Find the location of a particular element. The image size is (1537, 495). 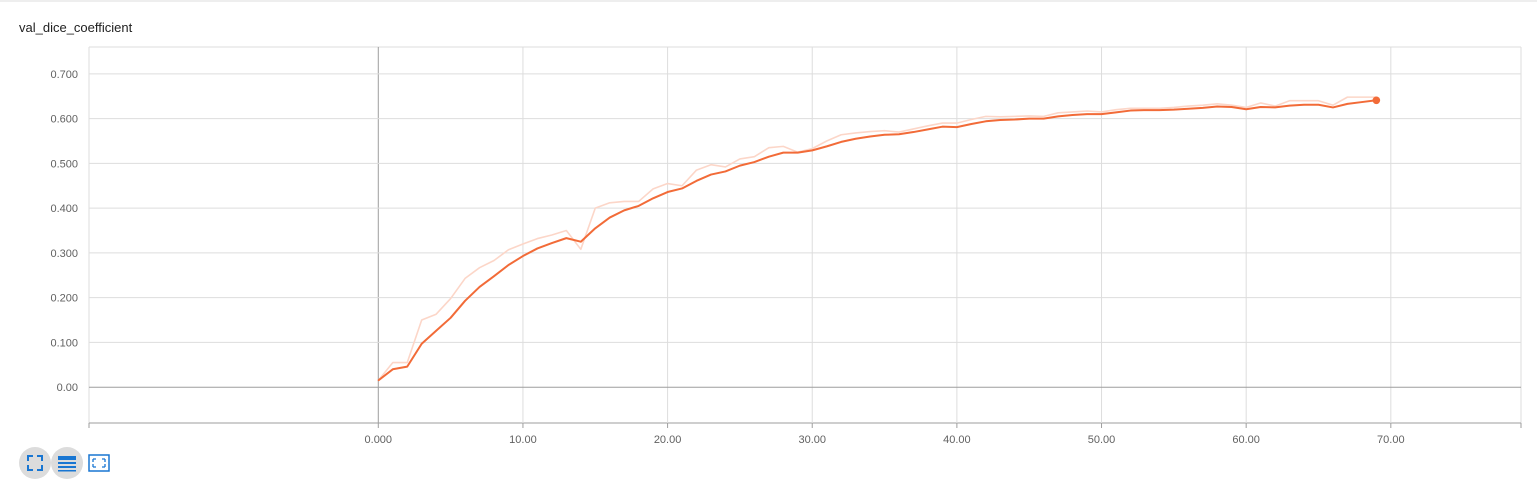

y-tick-label: 0.600 is located at coordinates (64, 120).